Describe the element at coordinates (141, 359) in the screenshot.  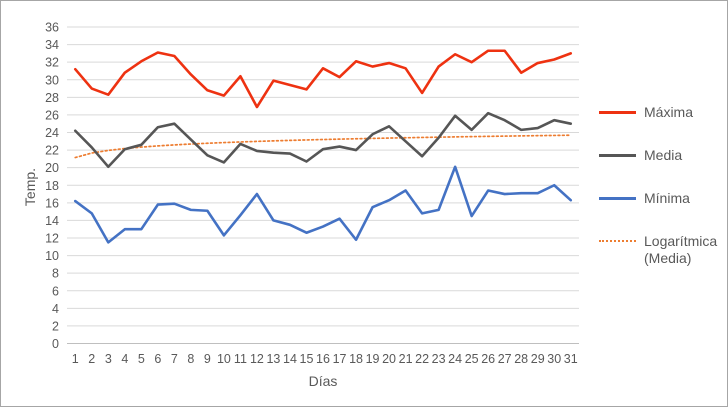
I see `x-tick-label: 5` at that location.